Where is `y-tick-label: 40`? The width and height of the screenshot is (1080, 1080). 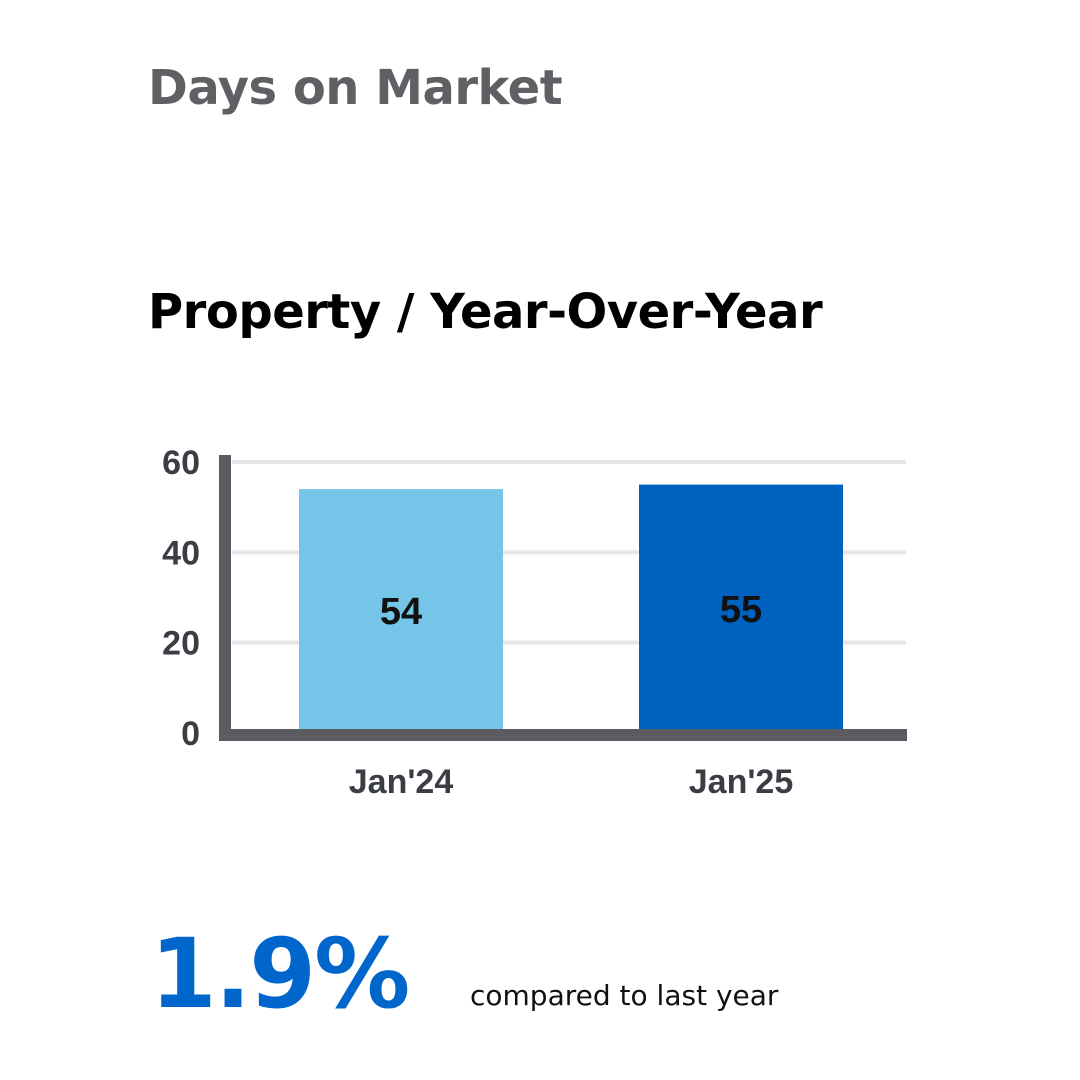
y-tick-label: 40 is located at coordinates (181, 553).